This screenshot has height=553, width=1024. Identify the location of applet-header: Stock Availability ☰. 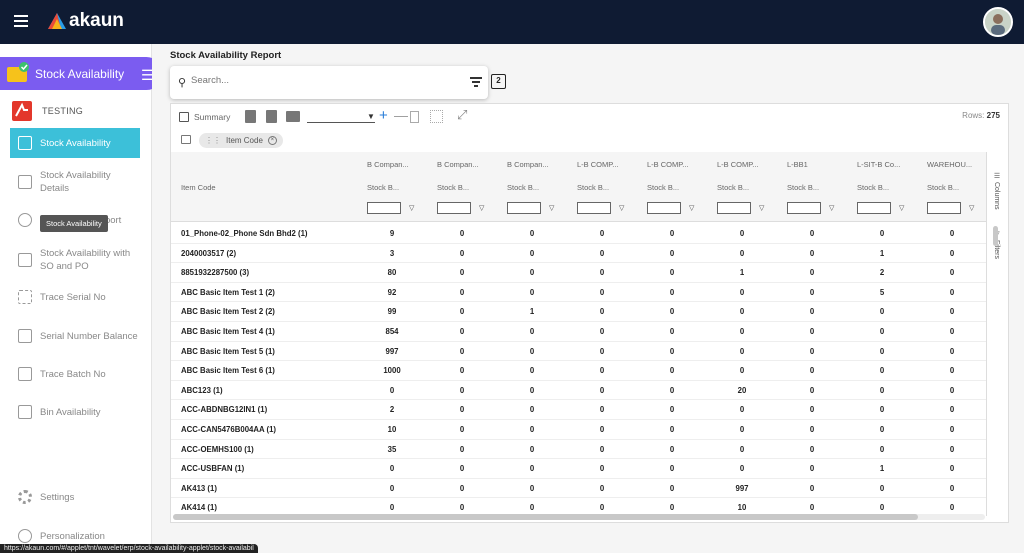
(81, 73).